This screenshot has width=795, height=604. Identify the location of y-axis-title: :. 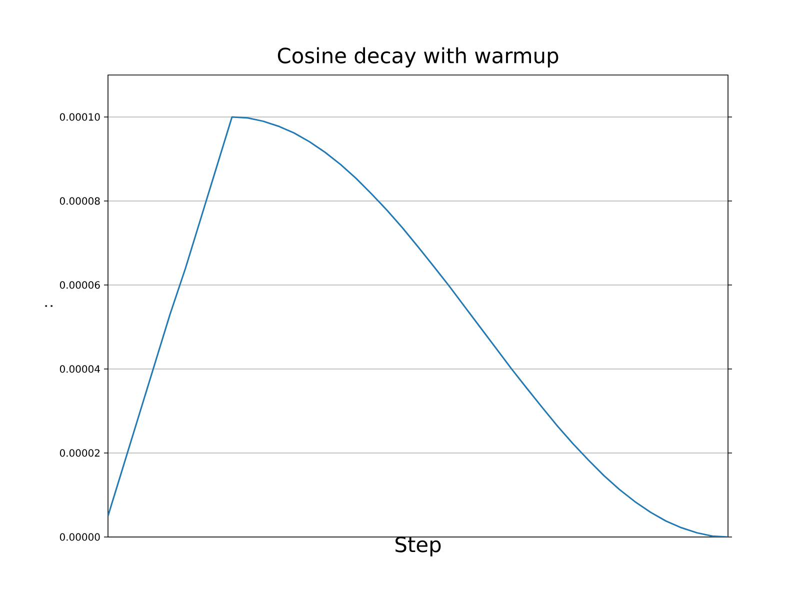
(48, 306).